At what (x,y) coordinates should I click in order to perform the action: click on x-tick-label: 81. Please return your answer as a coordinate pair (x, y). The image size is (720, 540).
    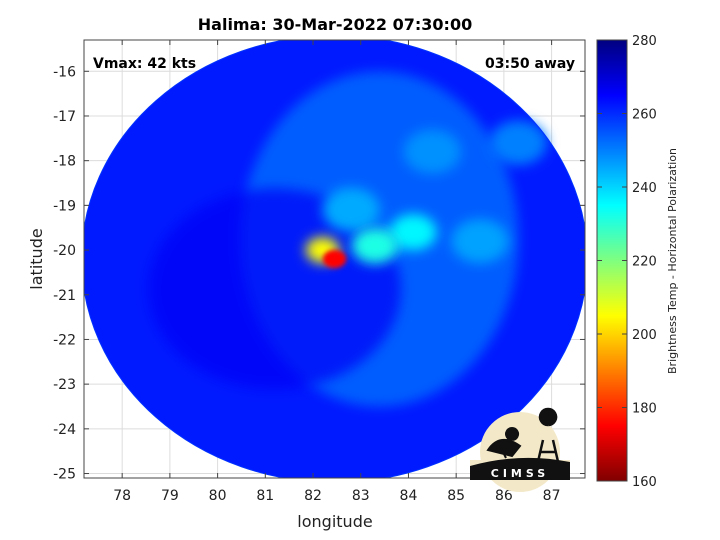
    Looking at the image, I should click on (265, 496).